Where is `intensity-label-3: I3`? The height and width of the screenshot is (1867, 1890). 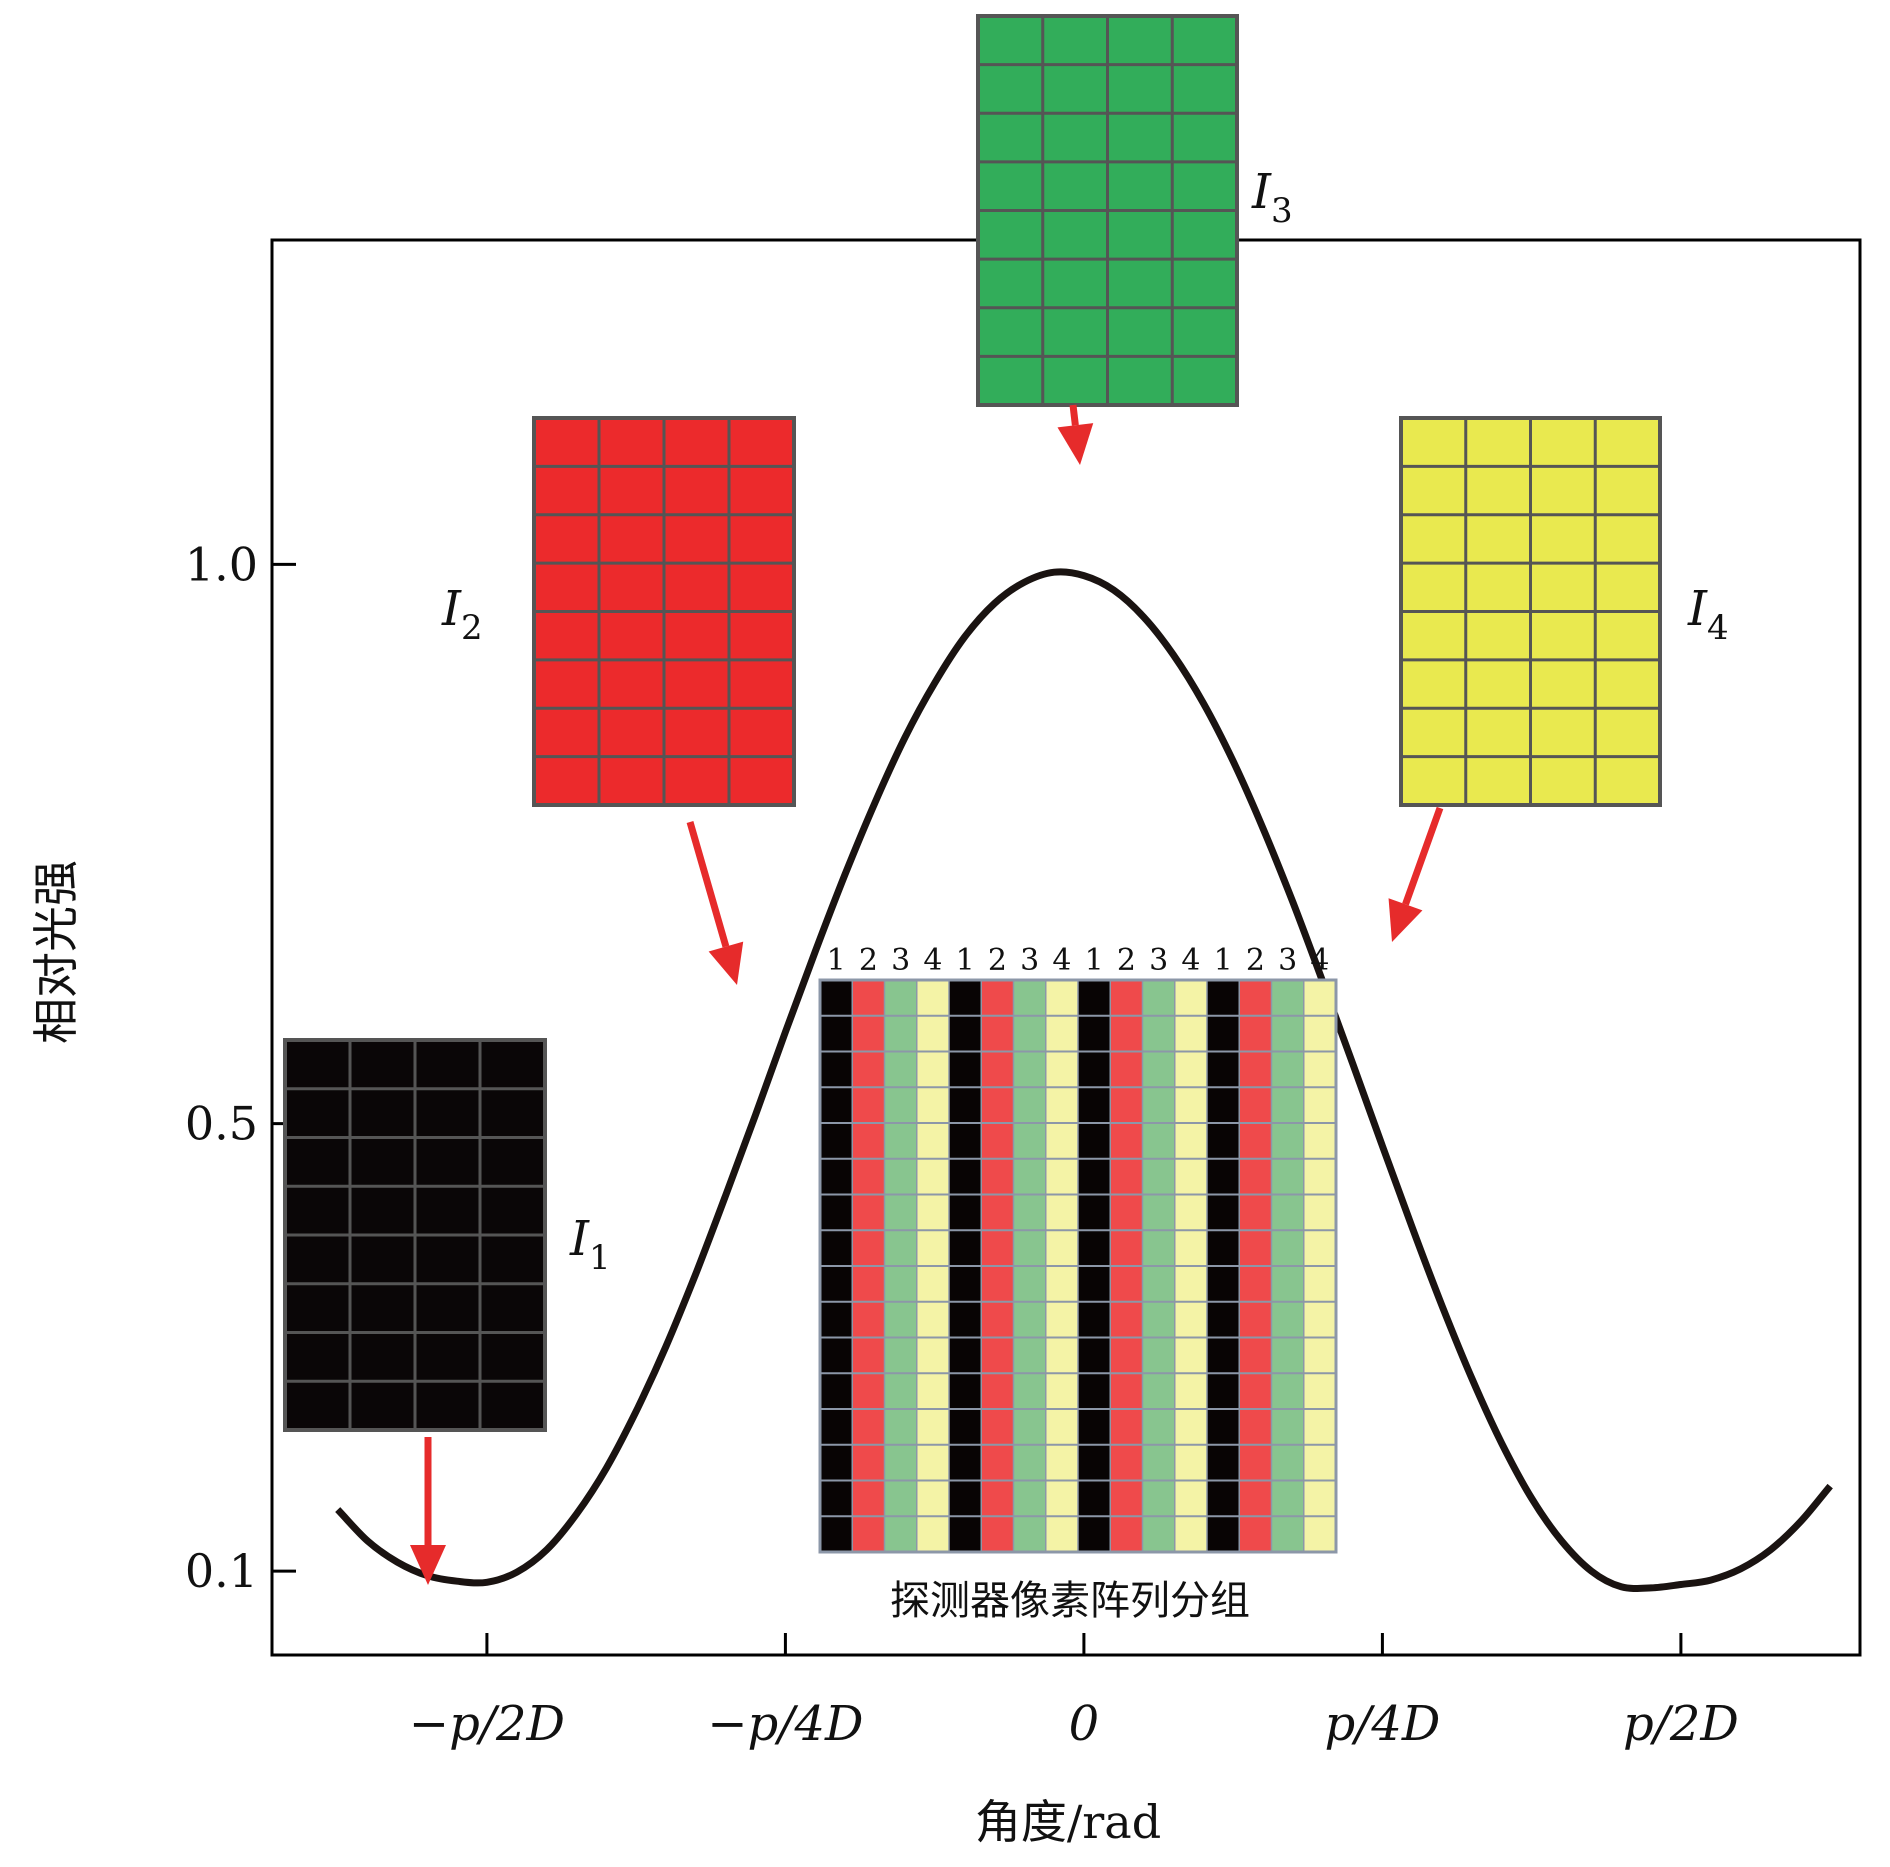
intensity-label-3: I3 is located at coordinates (1272, 197).